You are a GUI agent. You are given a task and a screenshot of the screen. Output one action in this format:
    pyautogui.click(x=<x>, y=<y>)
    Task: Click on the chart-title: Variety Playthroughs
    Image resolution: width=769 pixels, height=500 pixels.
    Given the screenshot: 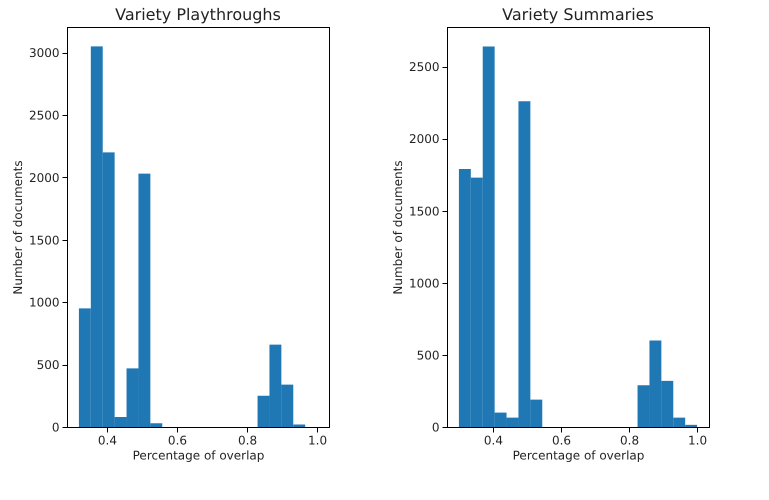 What is the action you would take?
    pyautogui.click(x=198, y=14)
    